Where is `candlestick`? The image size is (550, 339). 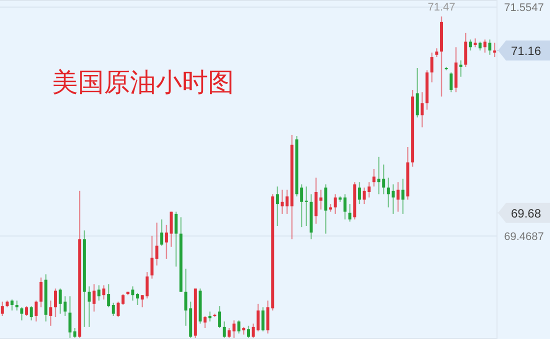 candlestick is located at coordinates (475, 43).